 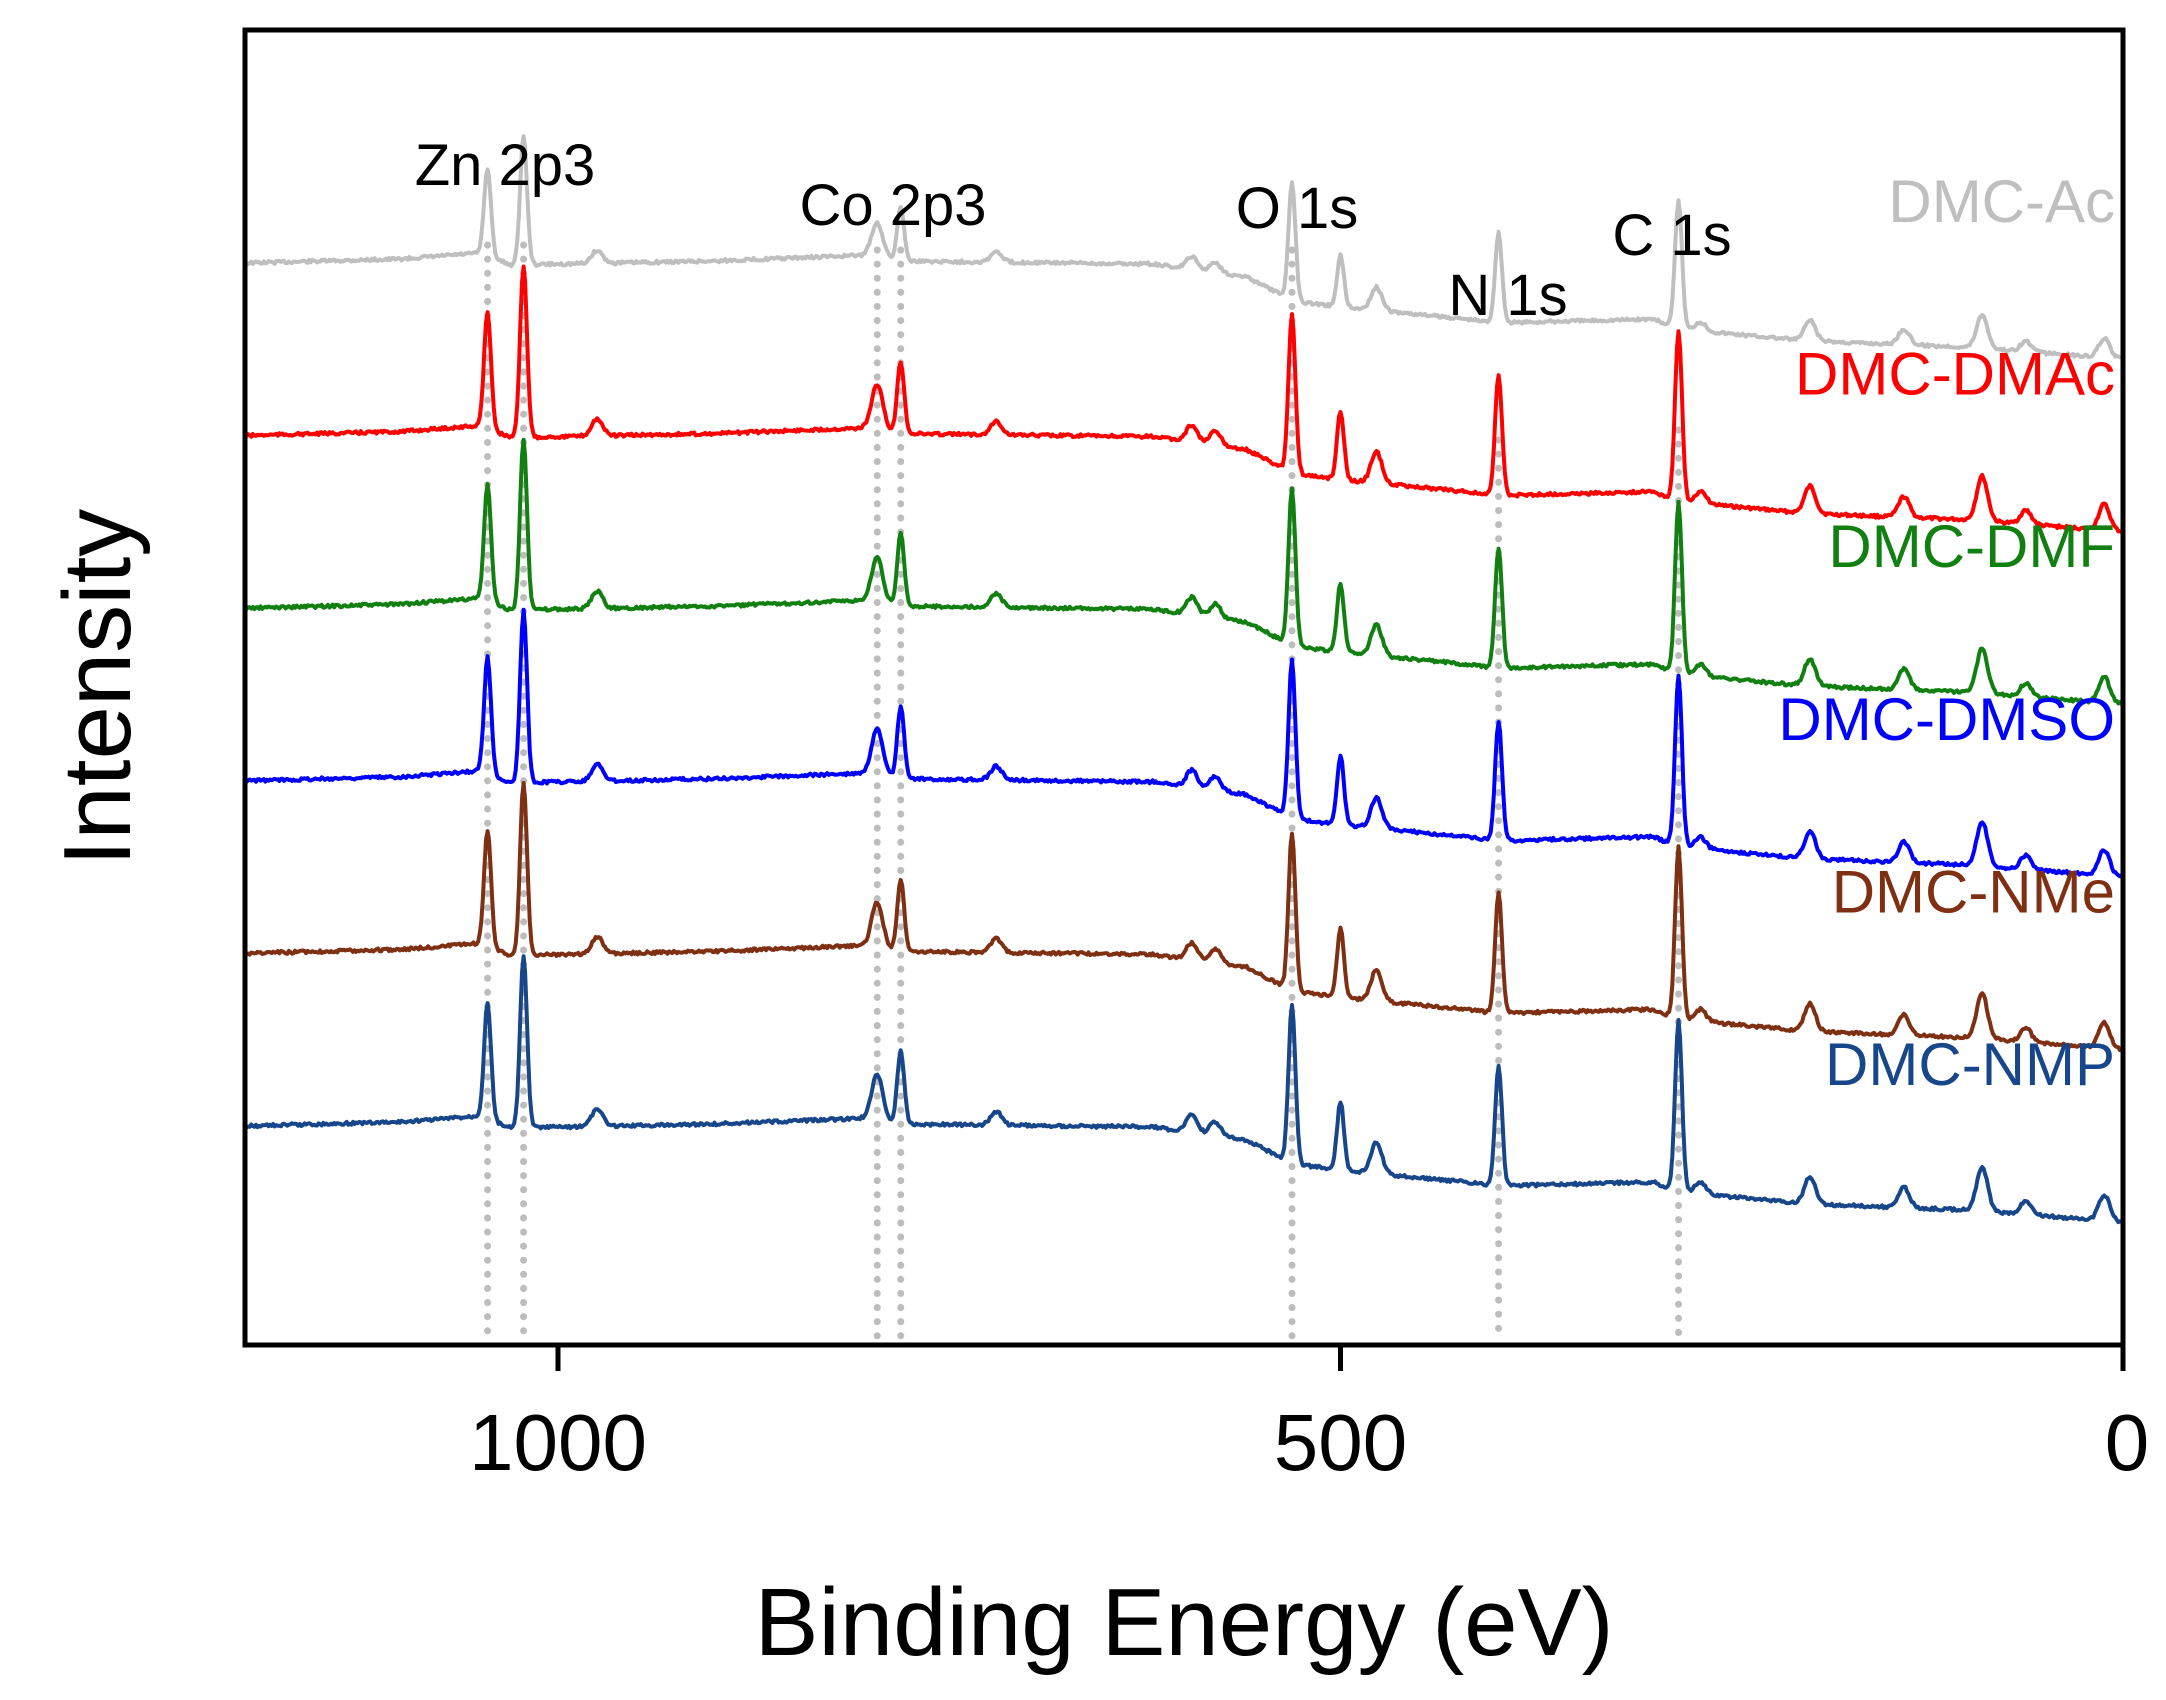 I want to click on series-line-dmc-nmp, so click(x=1183, y=1089).